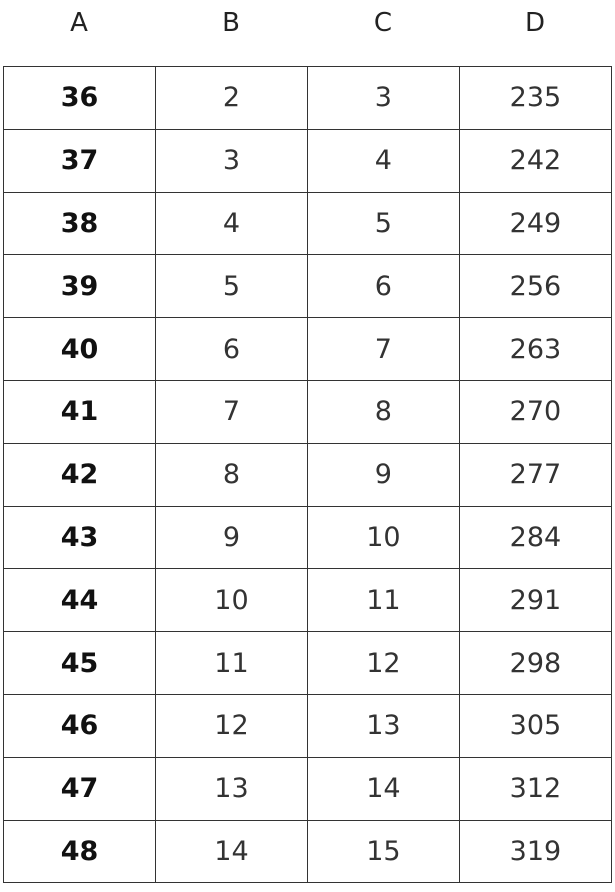 The image size is (615, 892). I want to click on cell-c: 4, so click(383, 160).